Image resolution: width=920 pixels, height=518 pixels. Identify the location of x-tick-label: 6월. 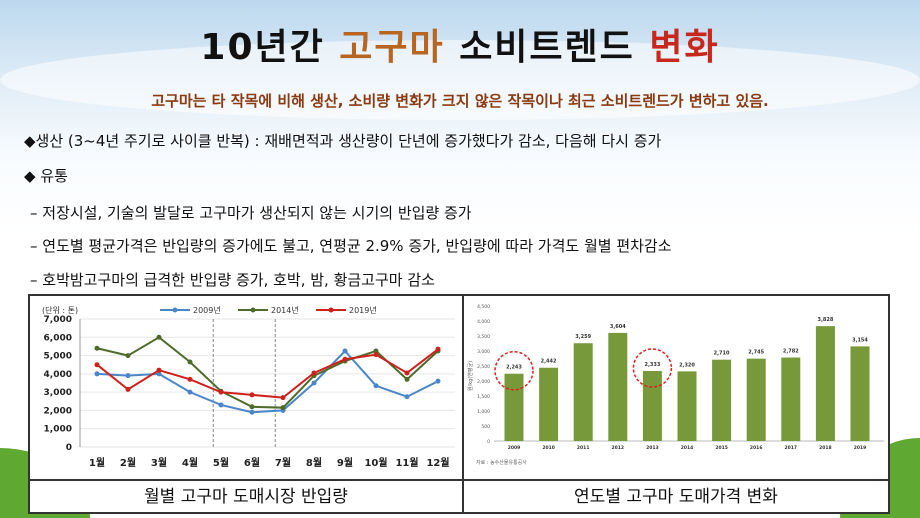
(252, 463).